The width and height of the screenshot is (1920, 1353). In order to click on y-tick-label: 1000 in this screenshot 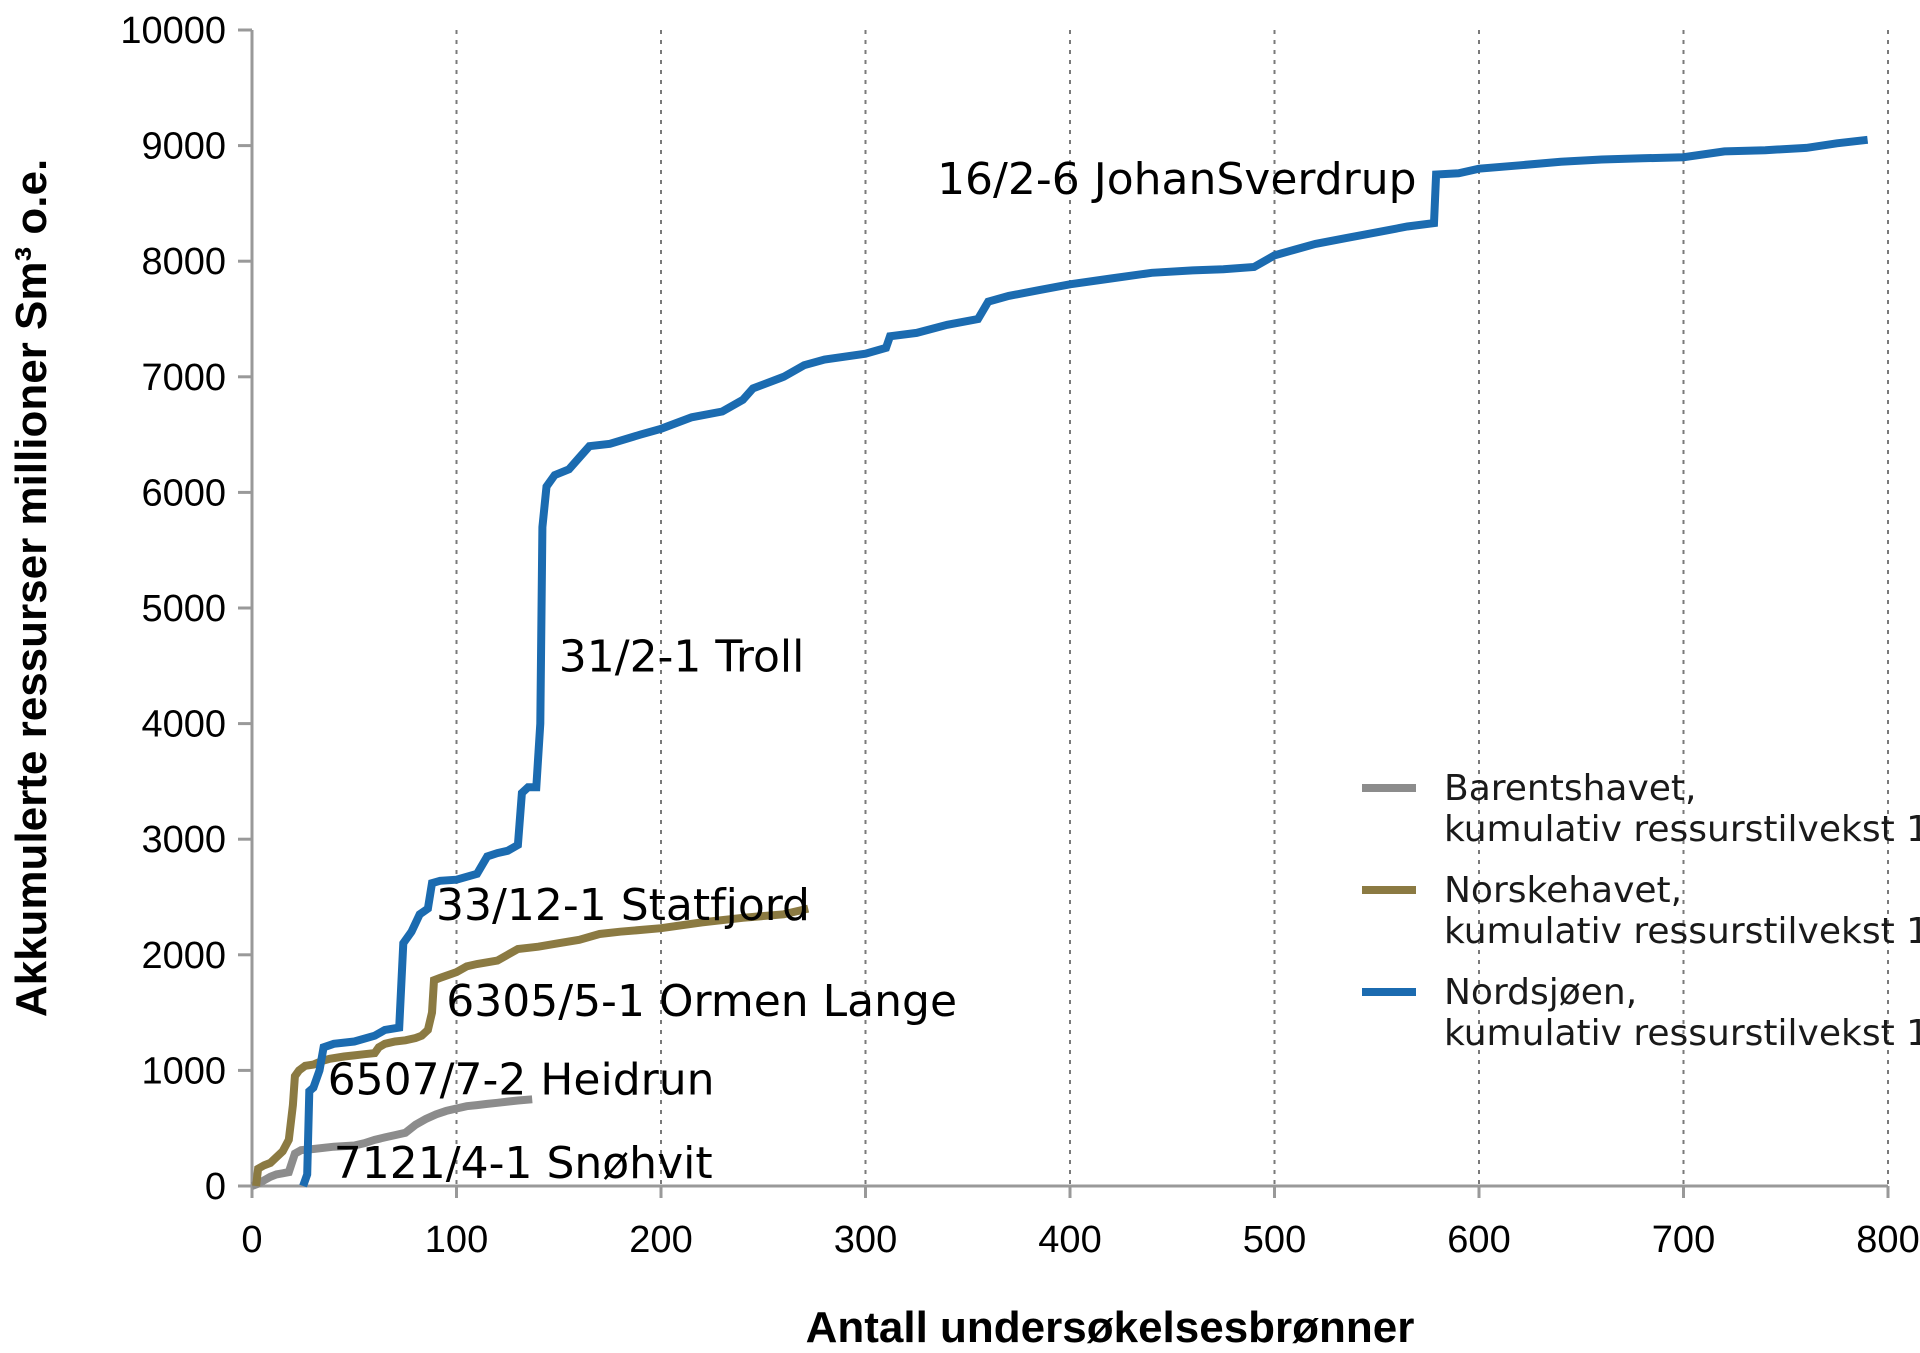, I will do `click(183, 1071)`.